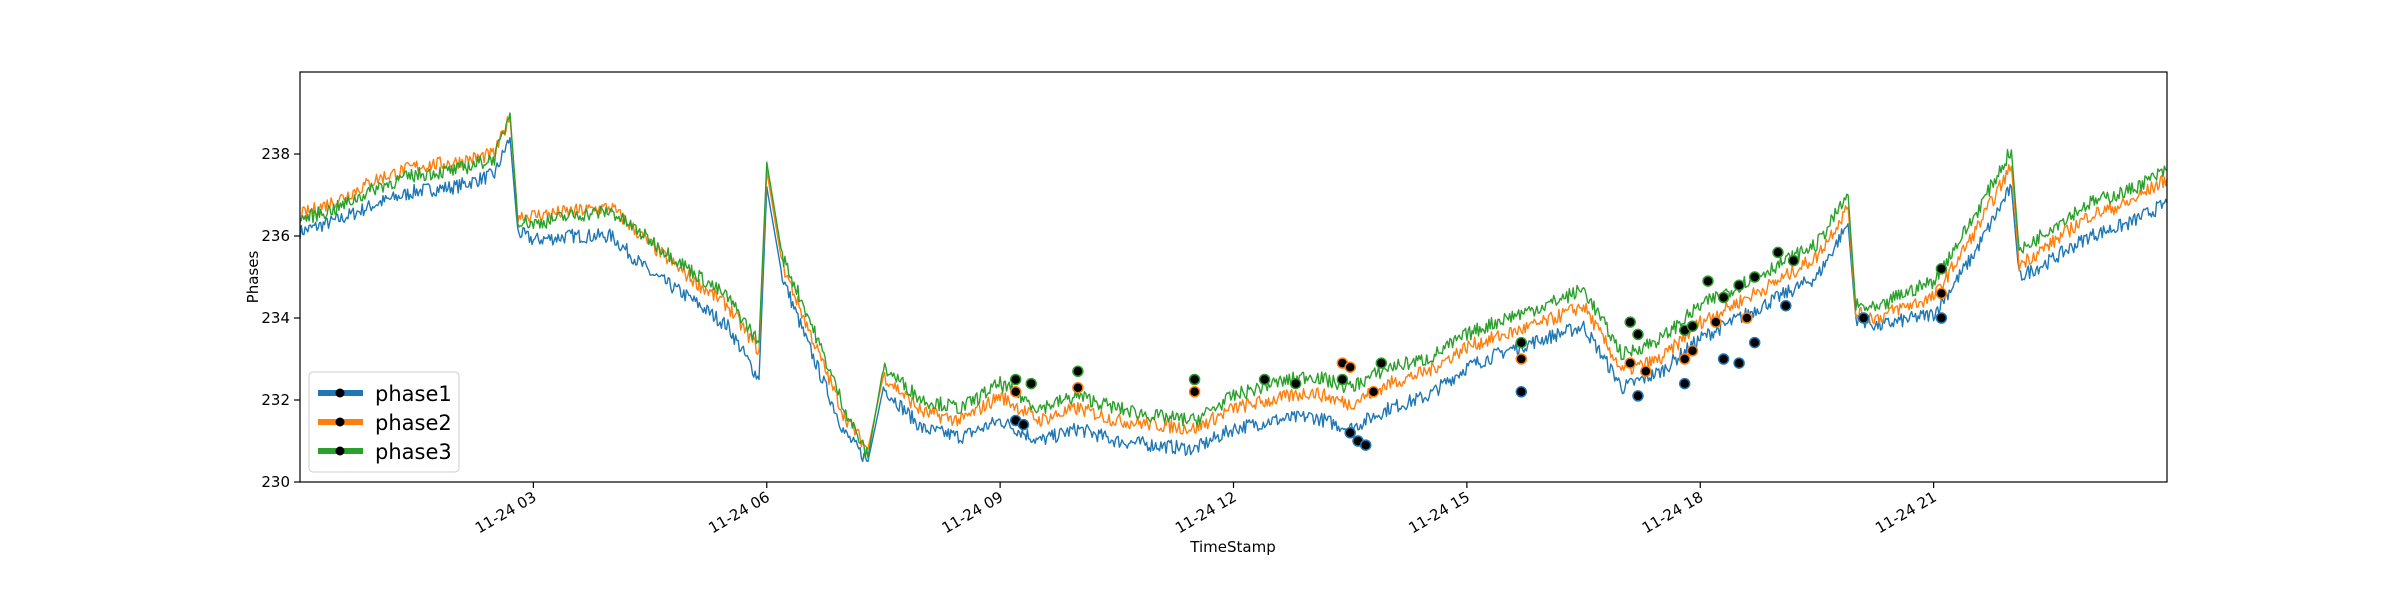 This screenshot has width=2400, height=600. I want to click on y-axis: 230 232 234 236 238, so click(280, 318).